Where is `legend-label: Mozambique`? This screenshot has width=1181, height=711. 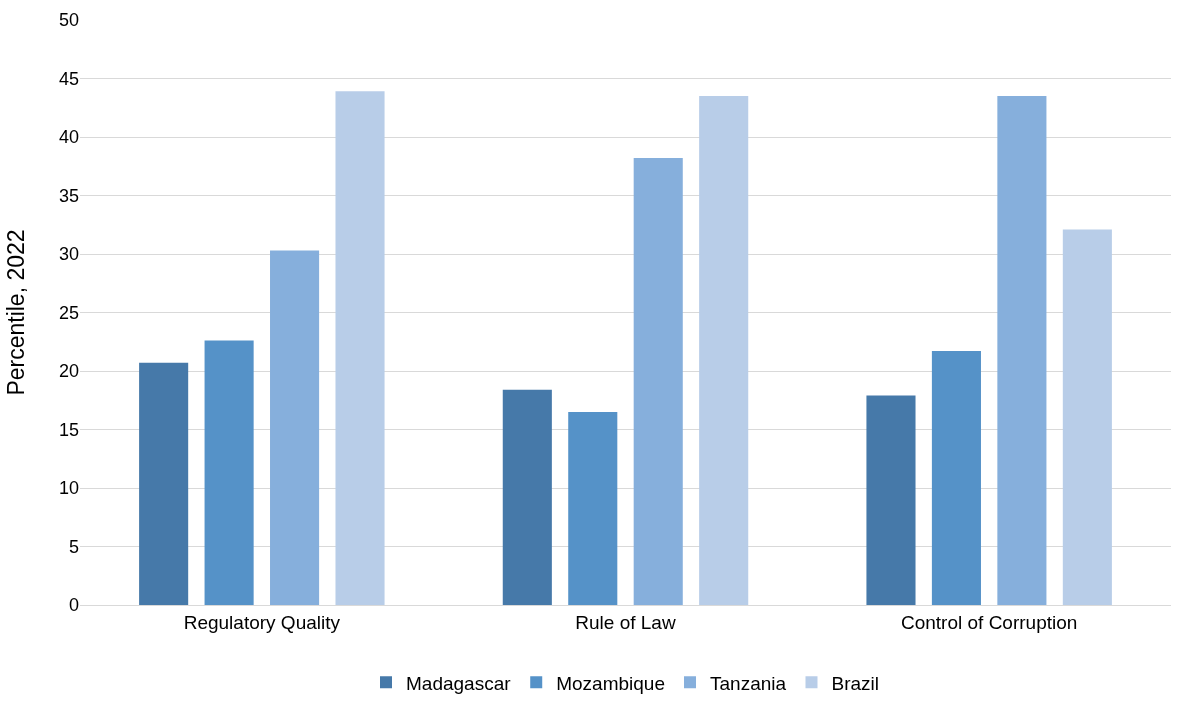
legend-label: Mozambique is located at coordinates (611, 683).